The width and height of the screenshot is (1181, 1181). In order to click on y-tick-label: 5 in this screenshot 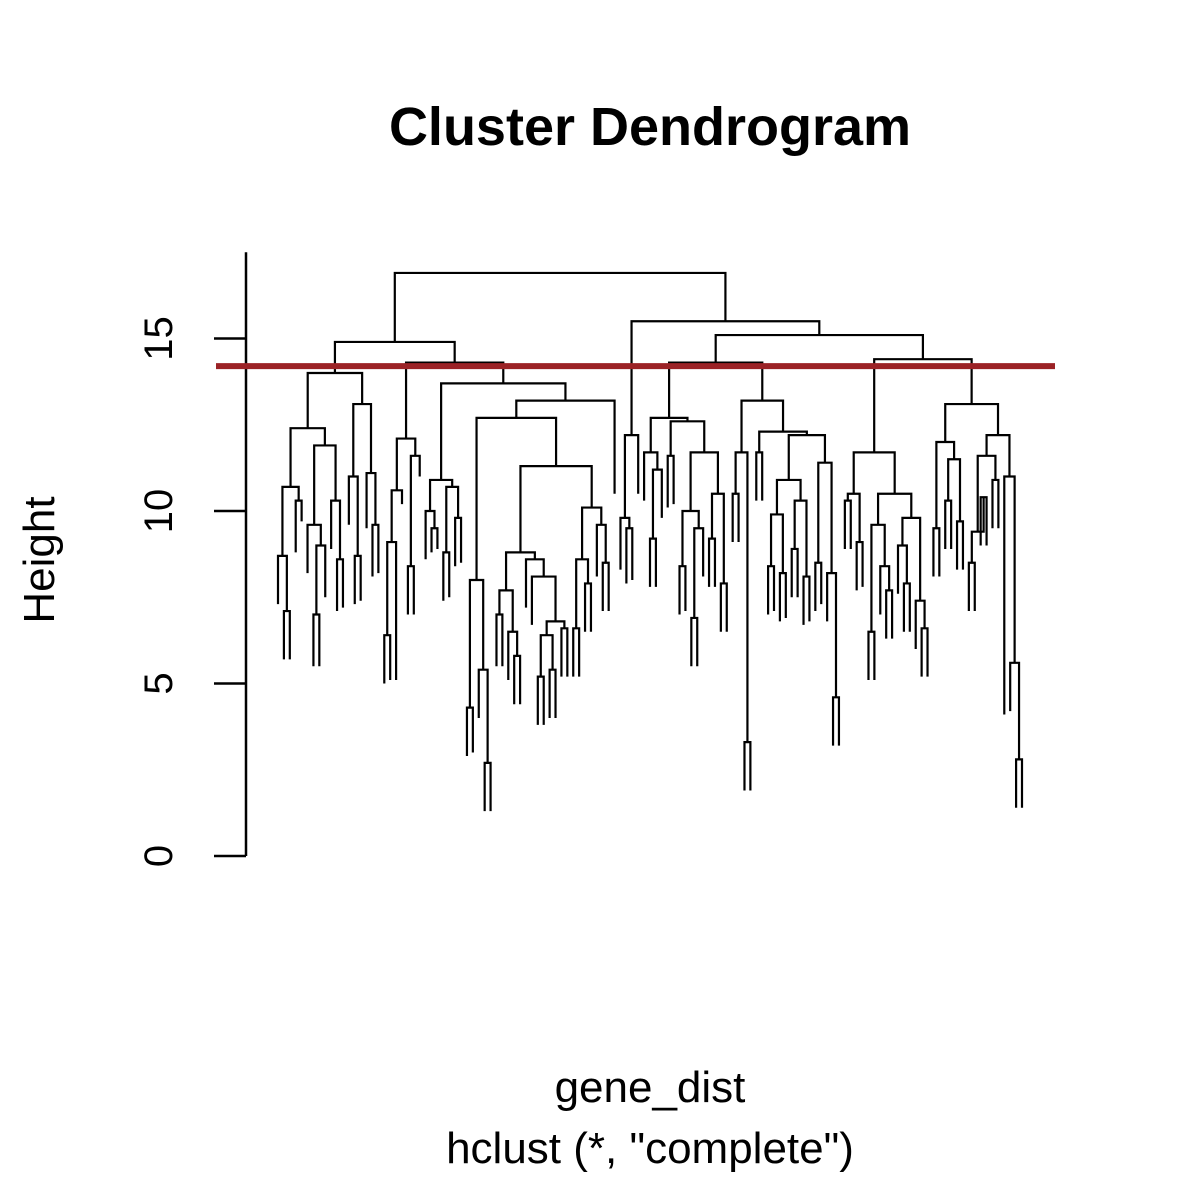, I will do `click(159, 683)`.